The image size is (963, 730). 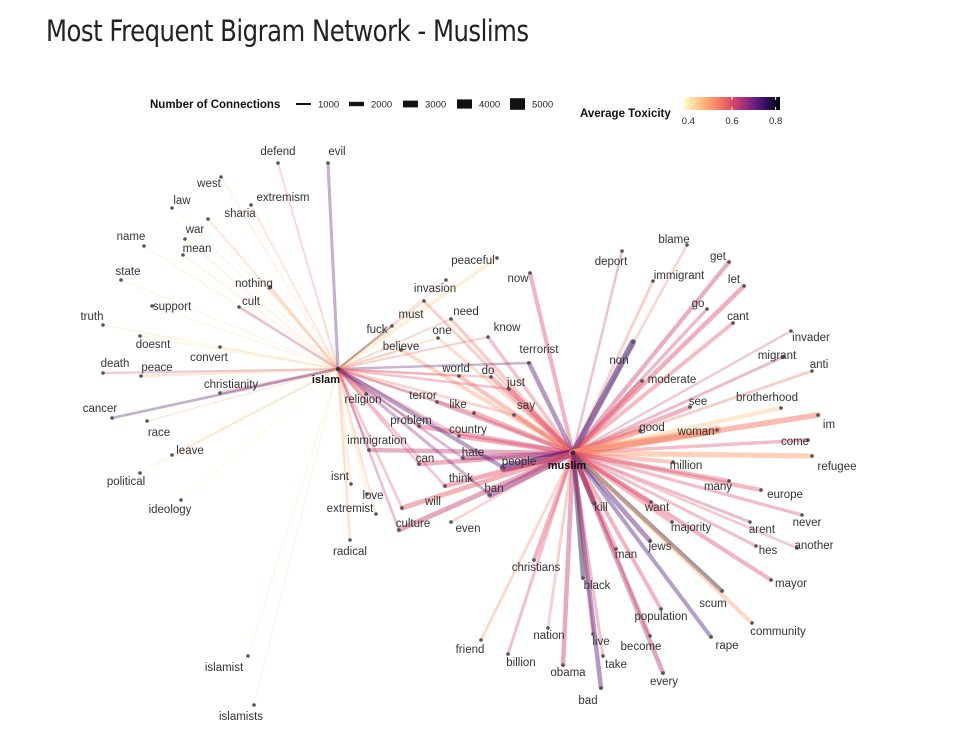 I want to click on edge-muslim-scum, so click(x=647, y=522).